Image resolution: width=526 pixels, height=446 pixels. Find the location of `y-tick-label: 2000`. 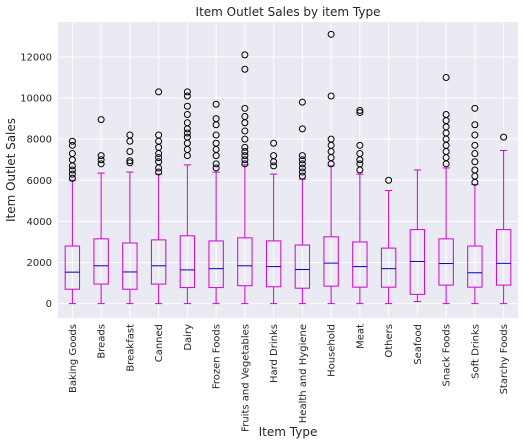

y-tick-label: 2000 is located at coordinates (39, 263).